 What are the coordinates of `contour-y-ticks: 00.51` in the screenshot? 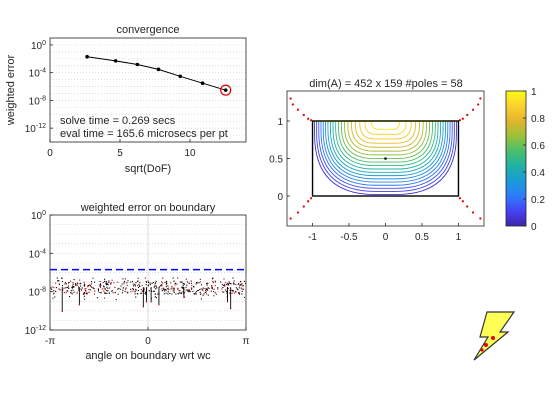 It's located at (279, 160).